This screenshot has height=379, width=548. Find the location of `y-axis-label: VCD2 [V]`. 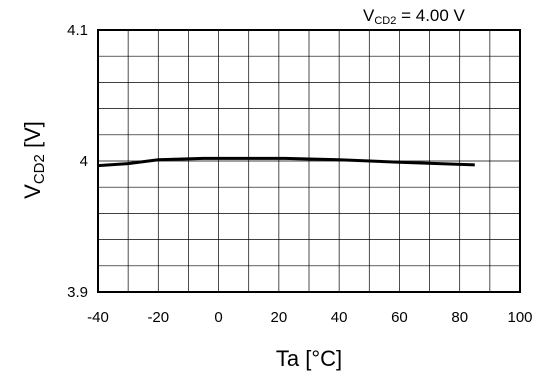

y-axis-label: VCD2 [V] is located at coordinates (34, 160).